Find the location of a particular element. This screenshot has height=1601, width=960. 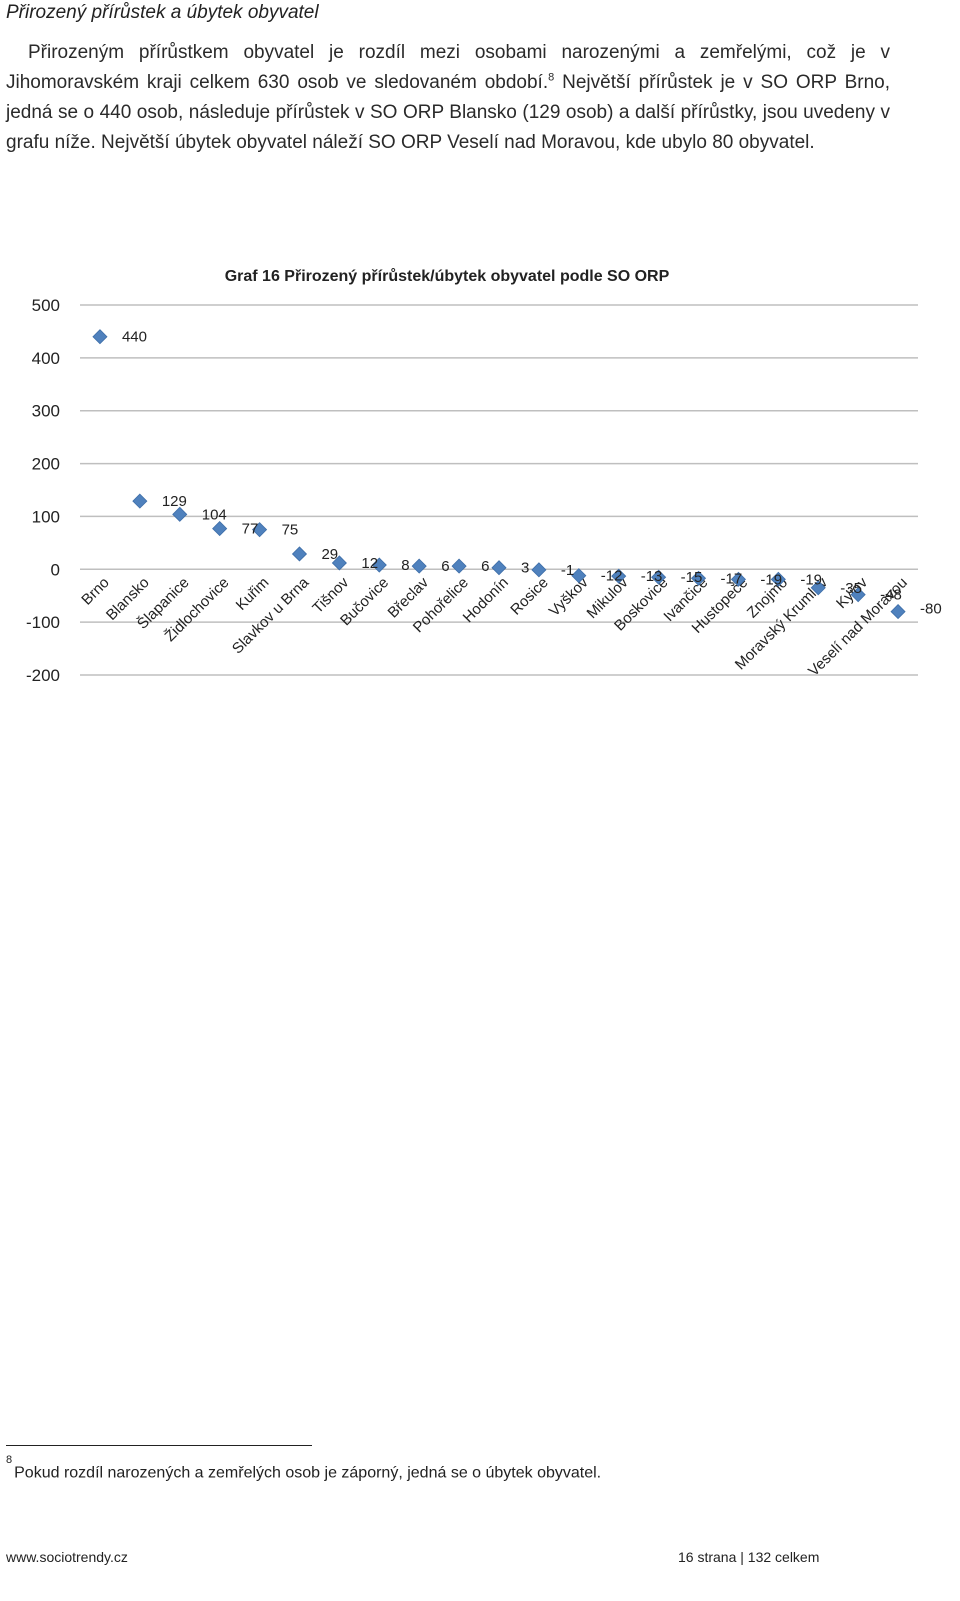

y-tick-label: 200 is located at coordinates (46, 464).